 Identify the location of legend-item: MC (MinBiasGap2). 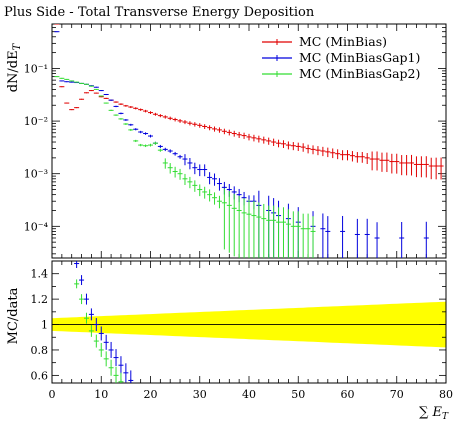
(341, 73).